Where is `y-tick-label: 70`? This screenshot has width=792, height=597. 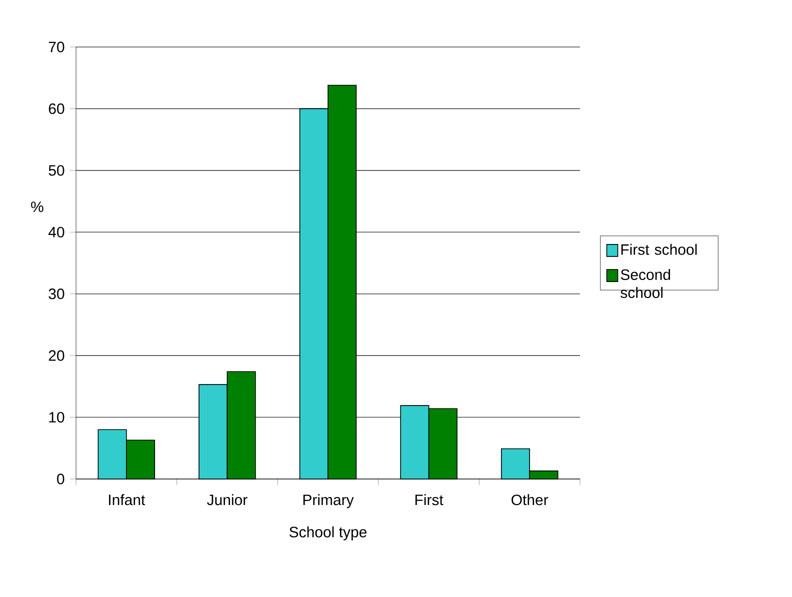
y-tick-label: 70 is located at coordinates (56, 47).